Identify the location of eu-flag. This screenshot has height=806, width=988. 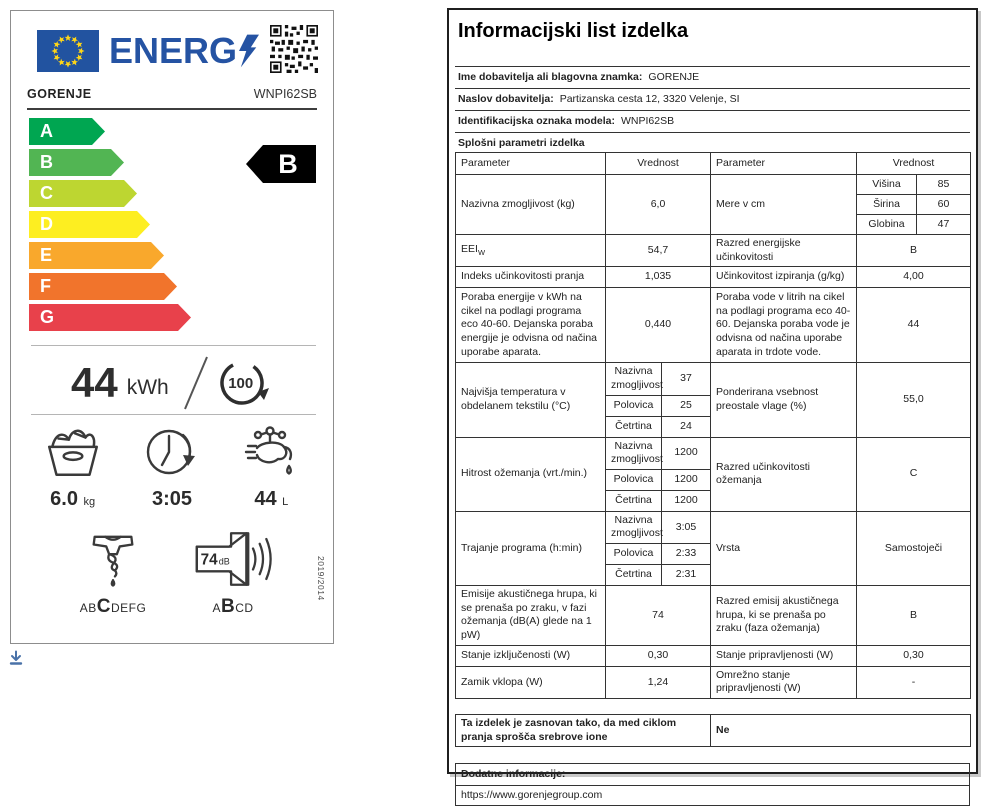
(68, 51).